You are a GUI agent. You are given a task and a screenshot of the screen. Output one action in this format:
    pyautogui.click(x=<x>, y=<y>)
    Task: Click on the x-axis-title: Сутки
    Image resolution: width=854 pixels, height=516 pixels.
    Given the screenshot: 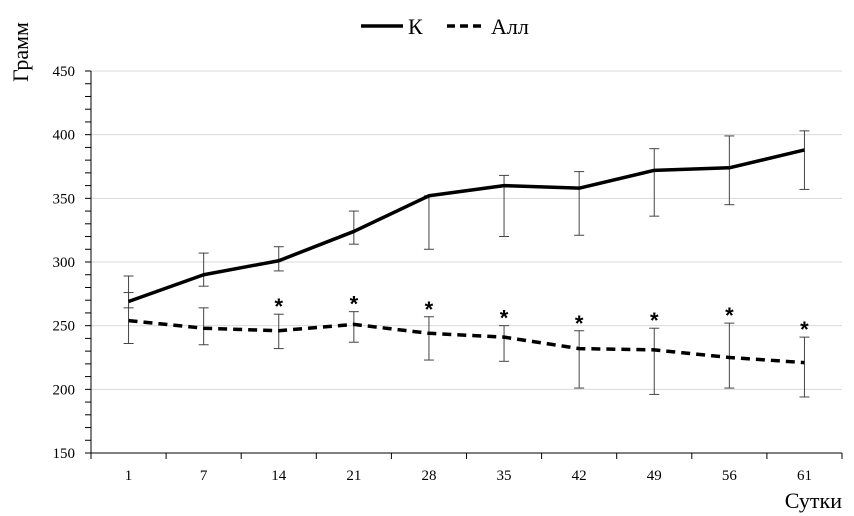 What is the action you would take?
    pyautogui.click(x=813, y=500)
    